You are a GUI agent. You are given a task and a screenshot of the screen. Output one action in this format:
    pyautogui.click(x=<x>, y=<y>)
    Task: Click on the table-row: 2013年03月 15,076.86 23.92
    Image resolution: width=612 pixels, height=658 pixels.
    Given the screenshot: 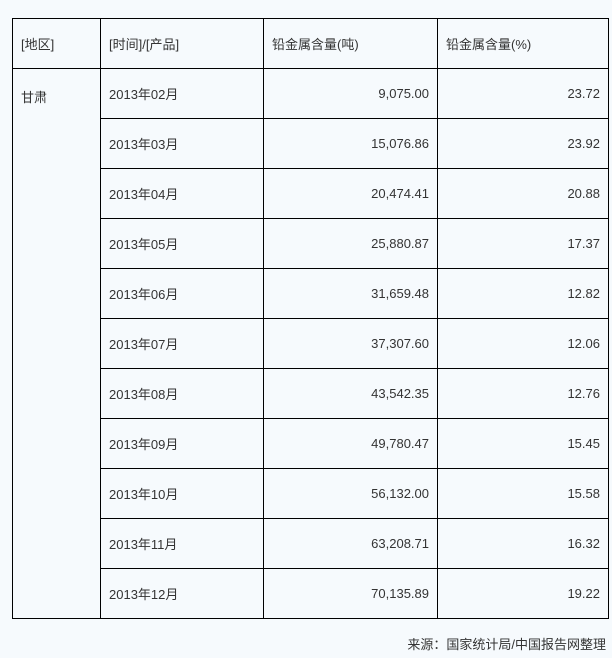 What is the action you would take?
    pyautogui.click(x=311, y=143)
    